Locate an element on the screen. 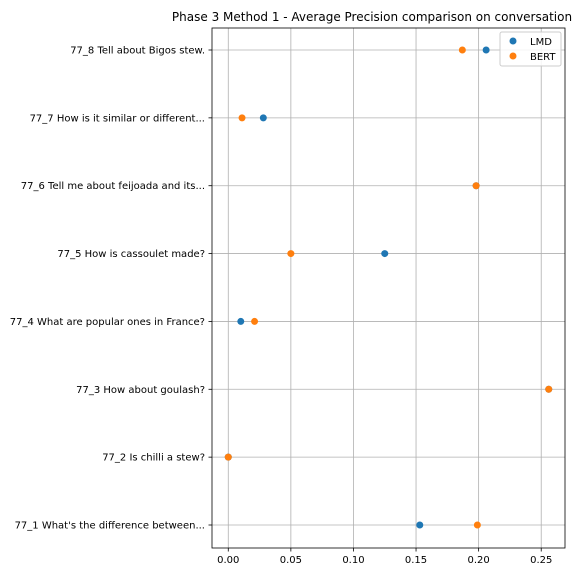 The image size is (576, 576). legend-marker-bert is located at coordinates (513, 56).